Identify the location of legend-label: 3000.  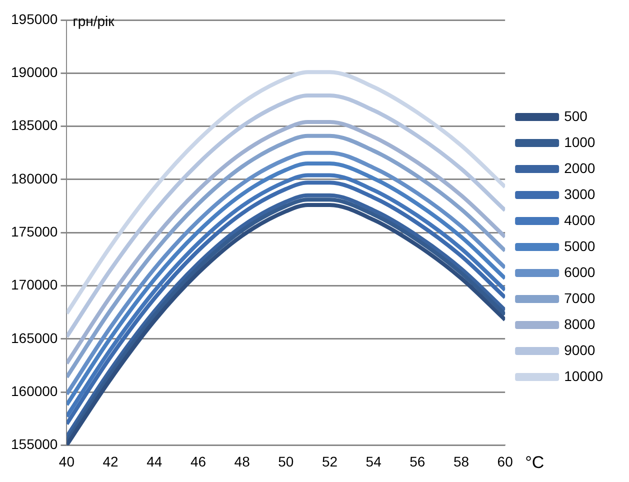
(580, 194).